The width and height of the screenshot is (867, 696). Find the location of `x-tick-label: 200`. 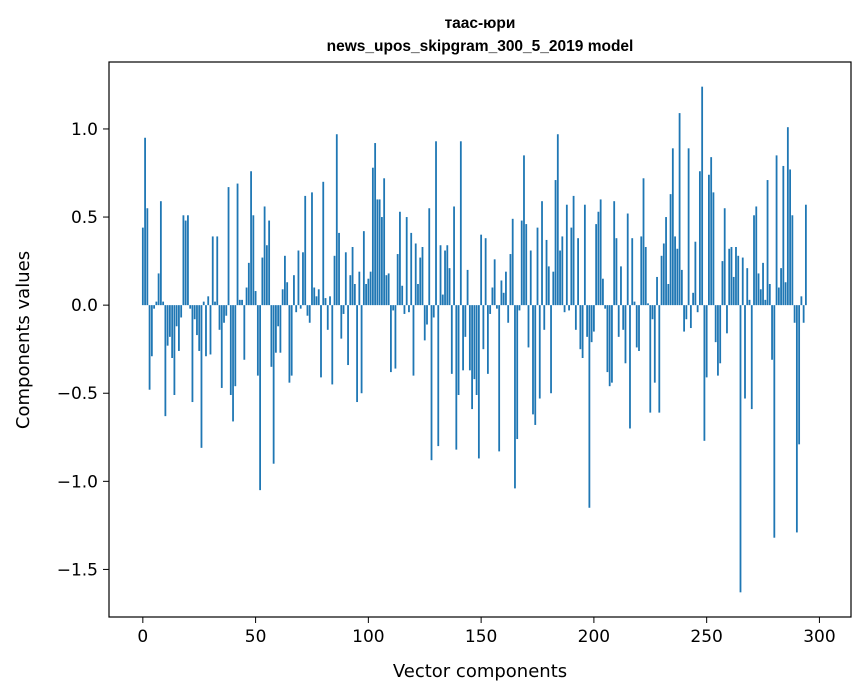

x-tick-label: 200 is located at coordinates (594, 637).